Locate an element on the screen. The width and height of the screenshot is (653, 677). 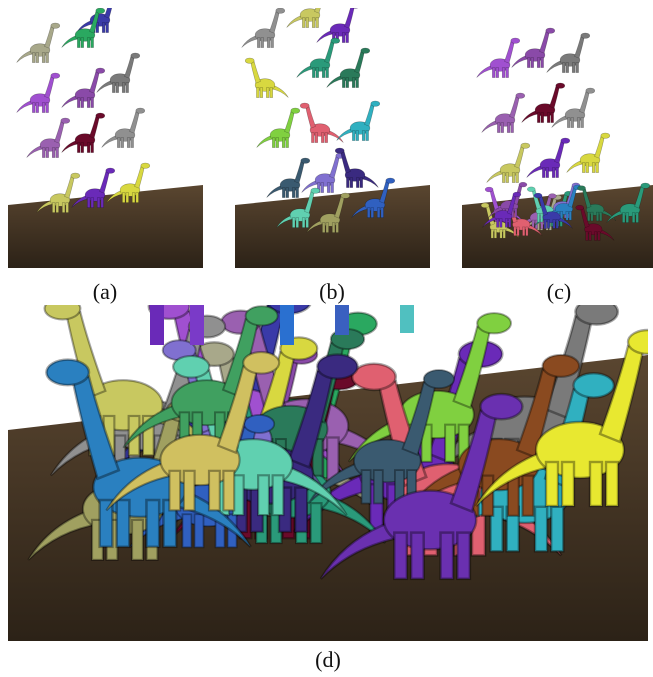
panel-c-image is located at coordinates (557, 147).